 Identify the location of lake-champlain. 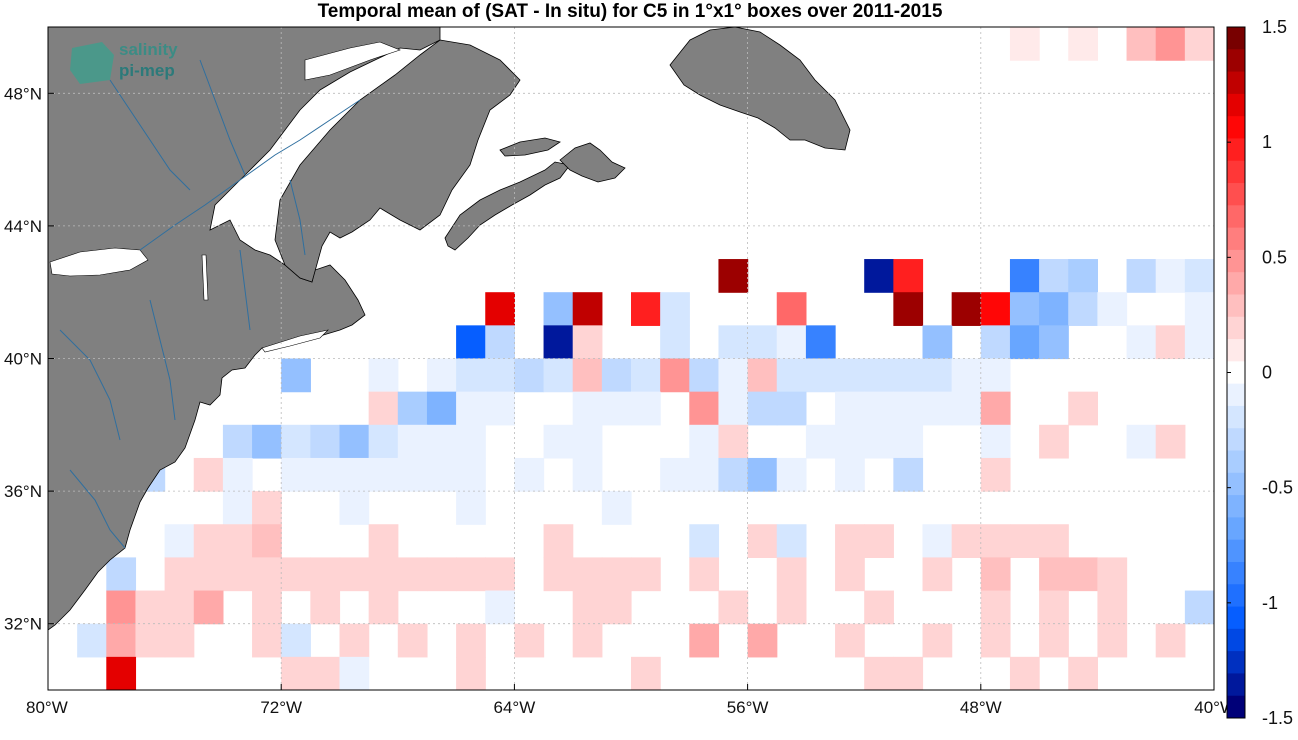
(205, 277).